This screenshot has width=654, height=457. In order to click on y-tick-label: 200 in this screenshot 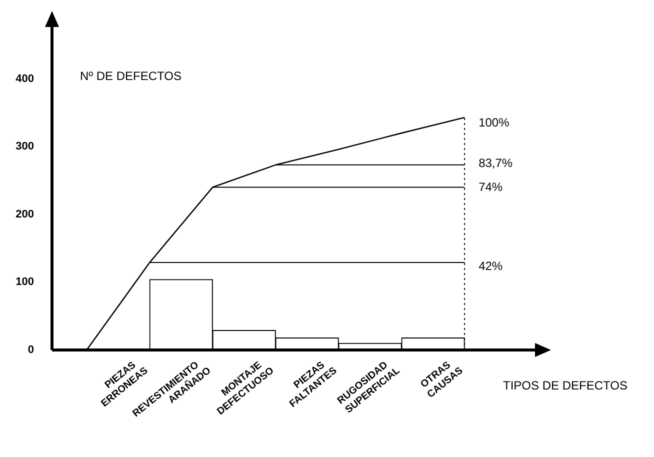, I will do `click(25, 214)`.